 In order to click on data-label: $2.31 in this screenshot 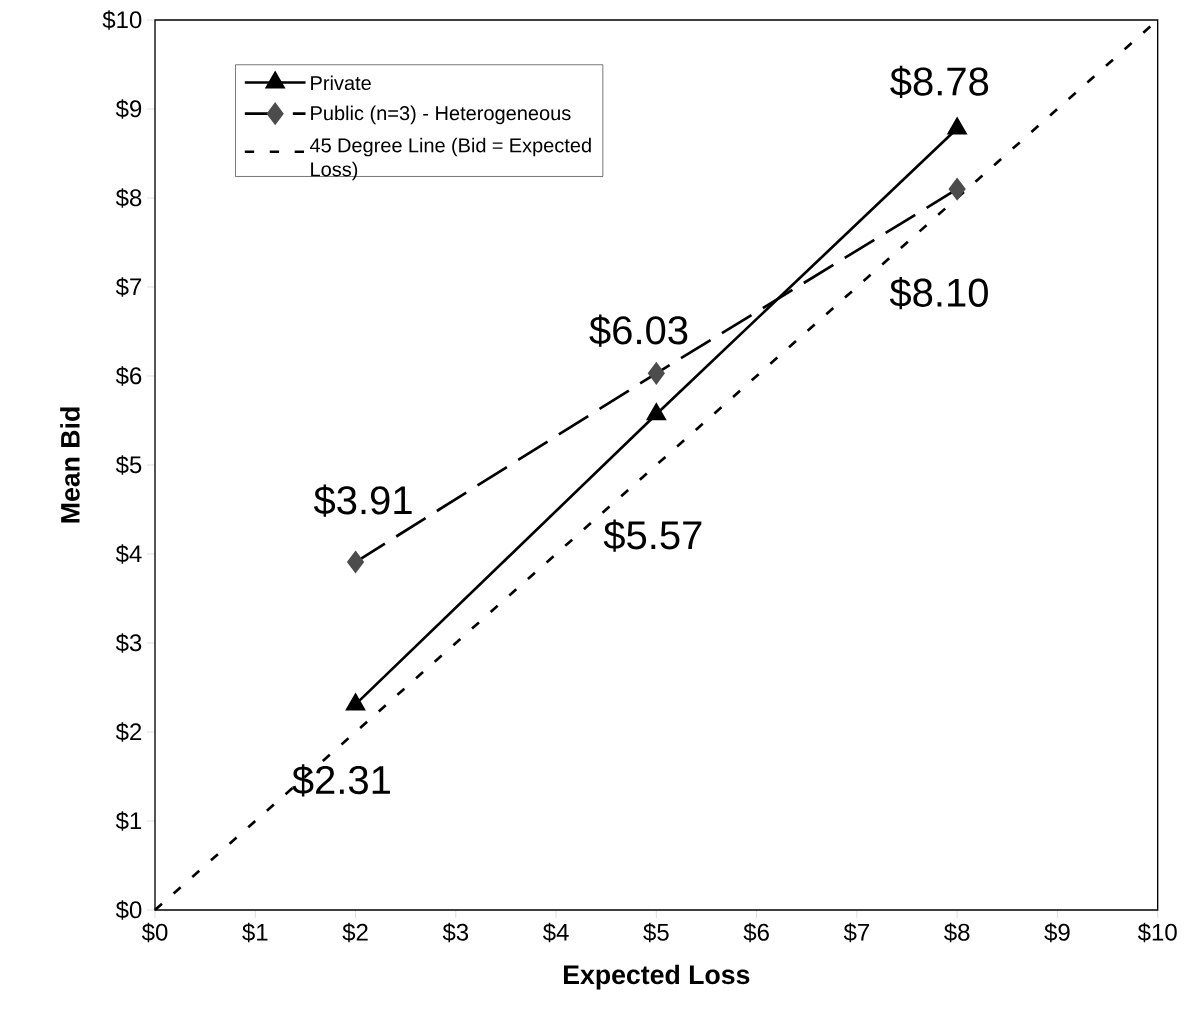, I will do `click(341, 780)`.